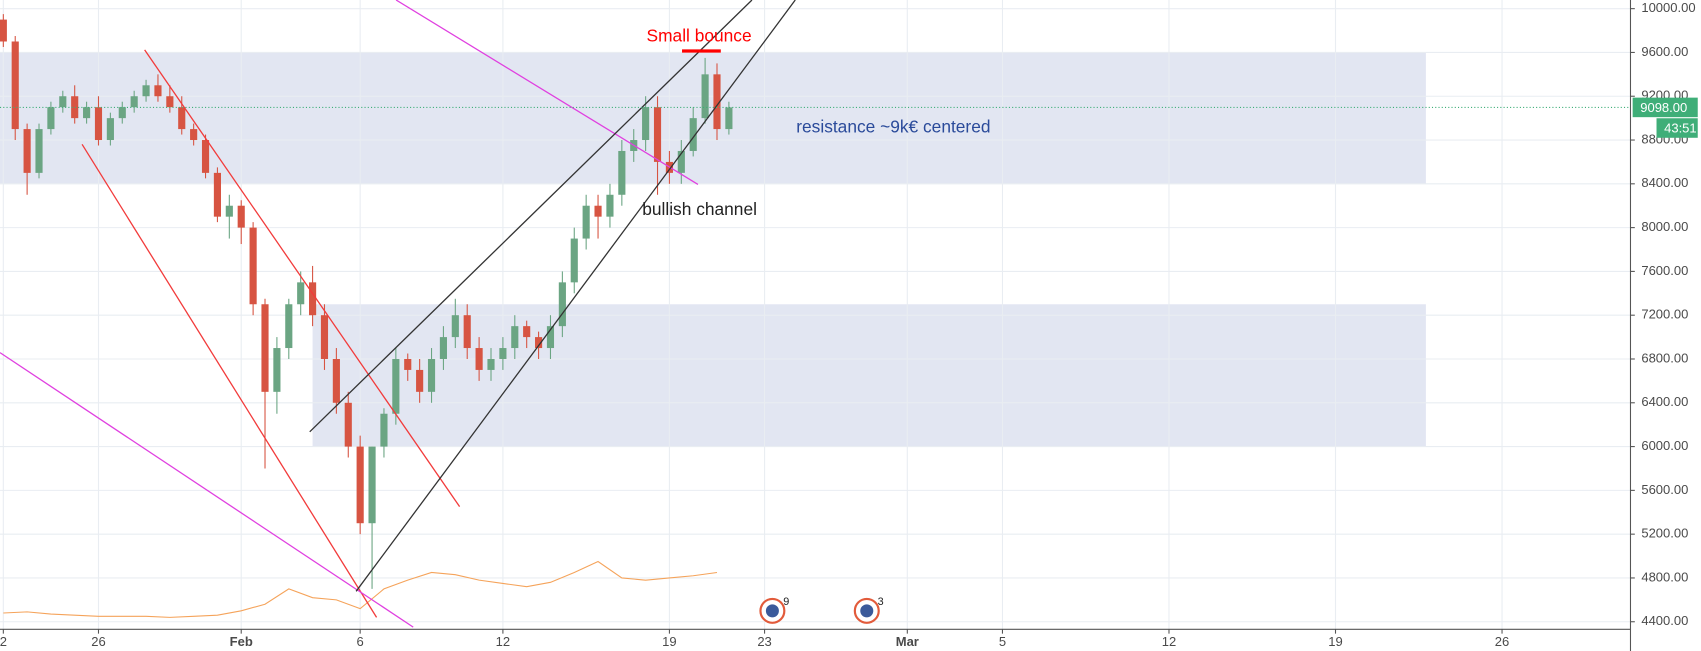  Describe the element at coordinates (774, 610) in the screenshot. I see `event-icon: 9` at that location.